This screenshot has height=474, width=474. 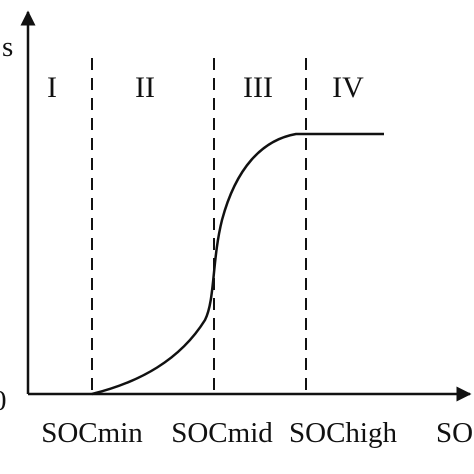 I want to click on tick-label-socmid: SOCmid, so click(x=222, y=433).